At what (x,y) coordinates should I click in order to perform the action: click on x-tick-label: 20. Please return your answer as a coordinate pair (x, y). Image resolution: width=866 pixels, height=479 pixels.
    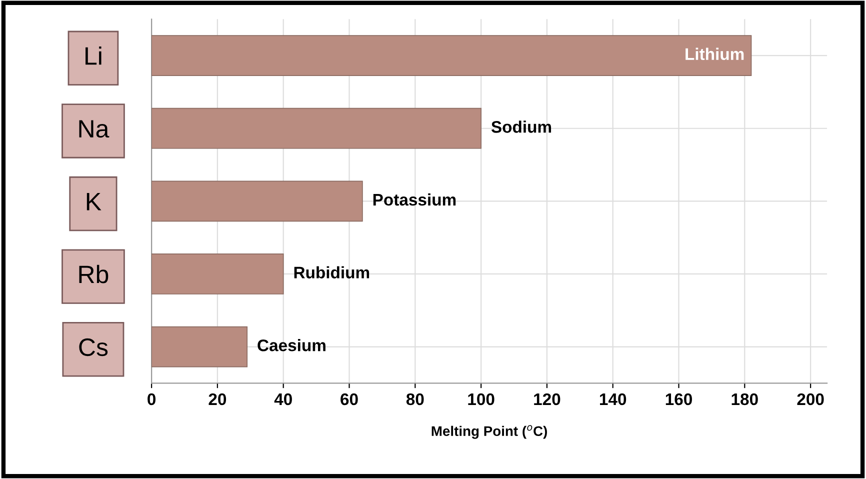
    Looking at the image, I should click on (217, 399).